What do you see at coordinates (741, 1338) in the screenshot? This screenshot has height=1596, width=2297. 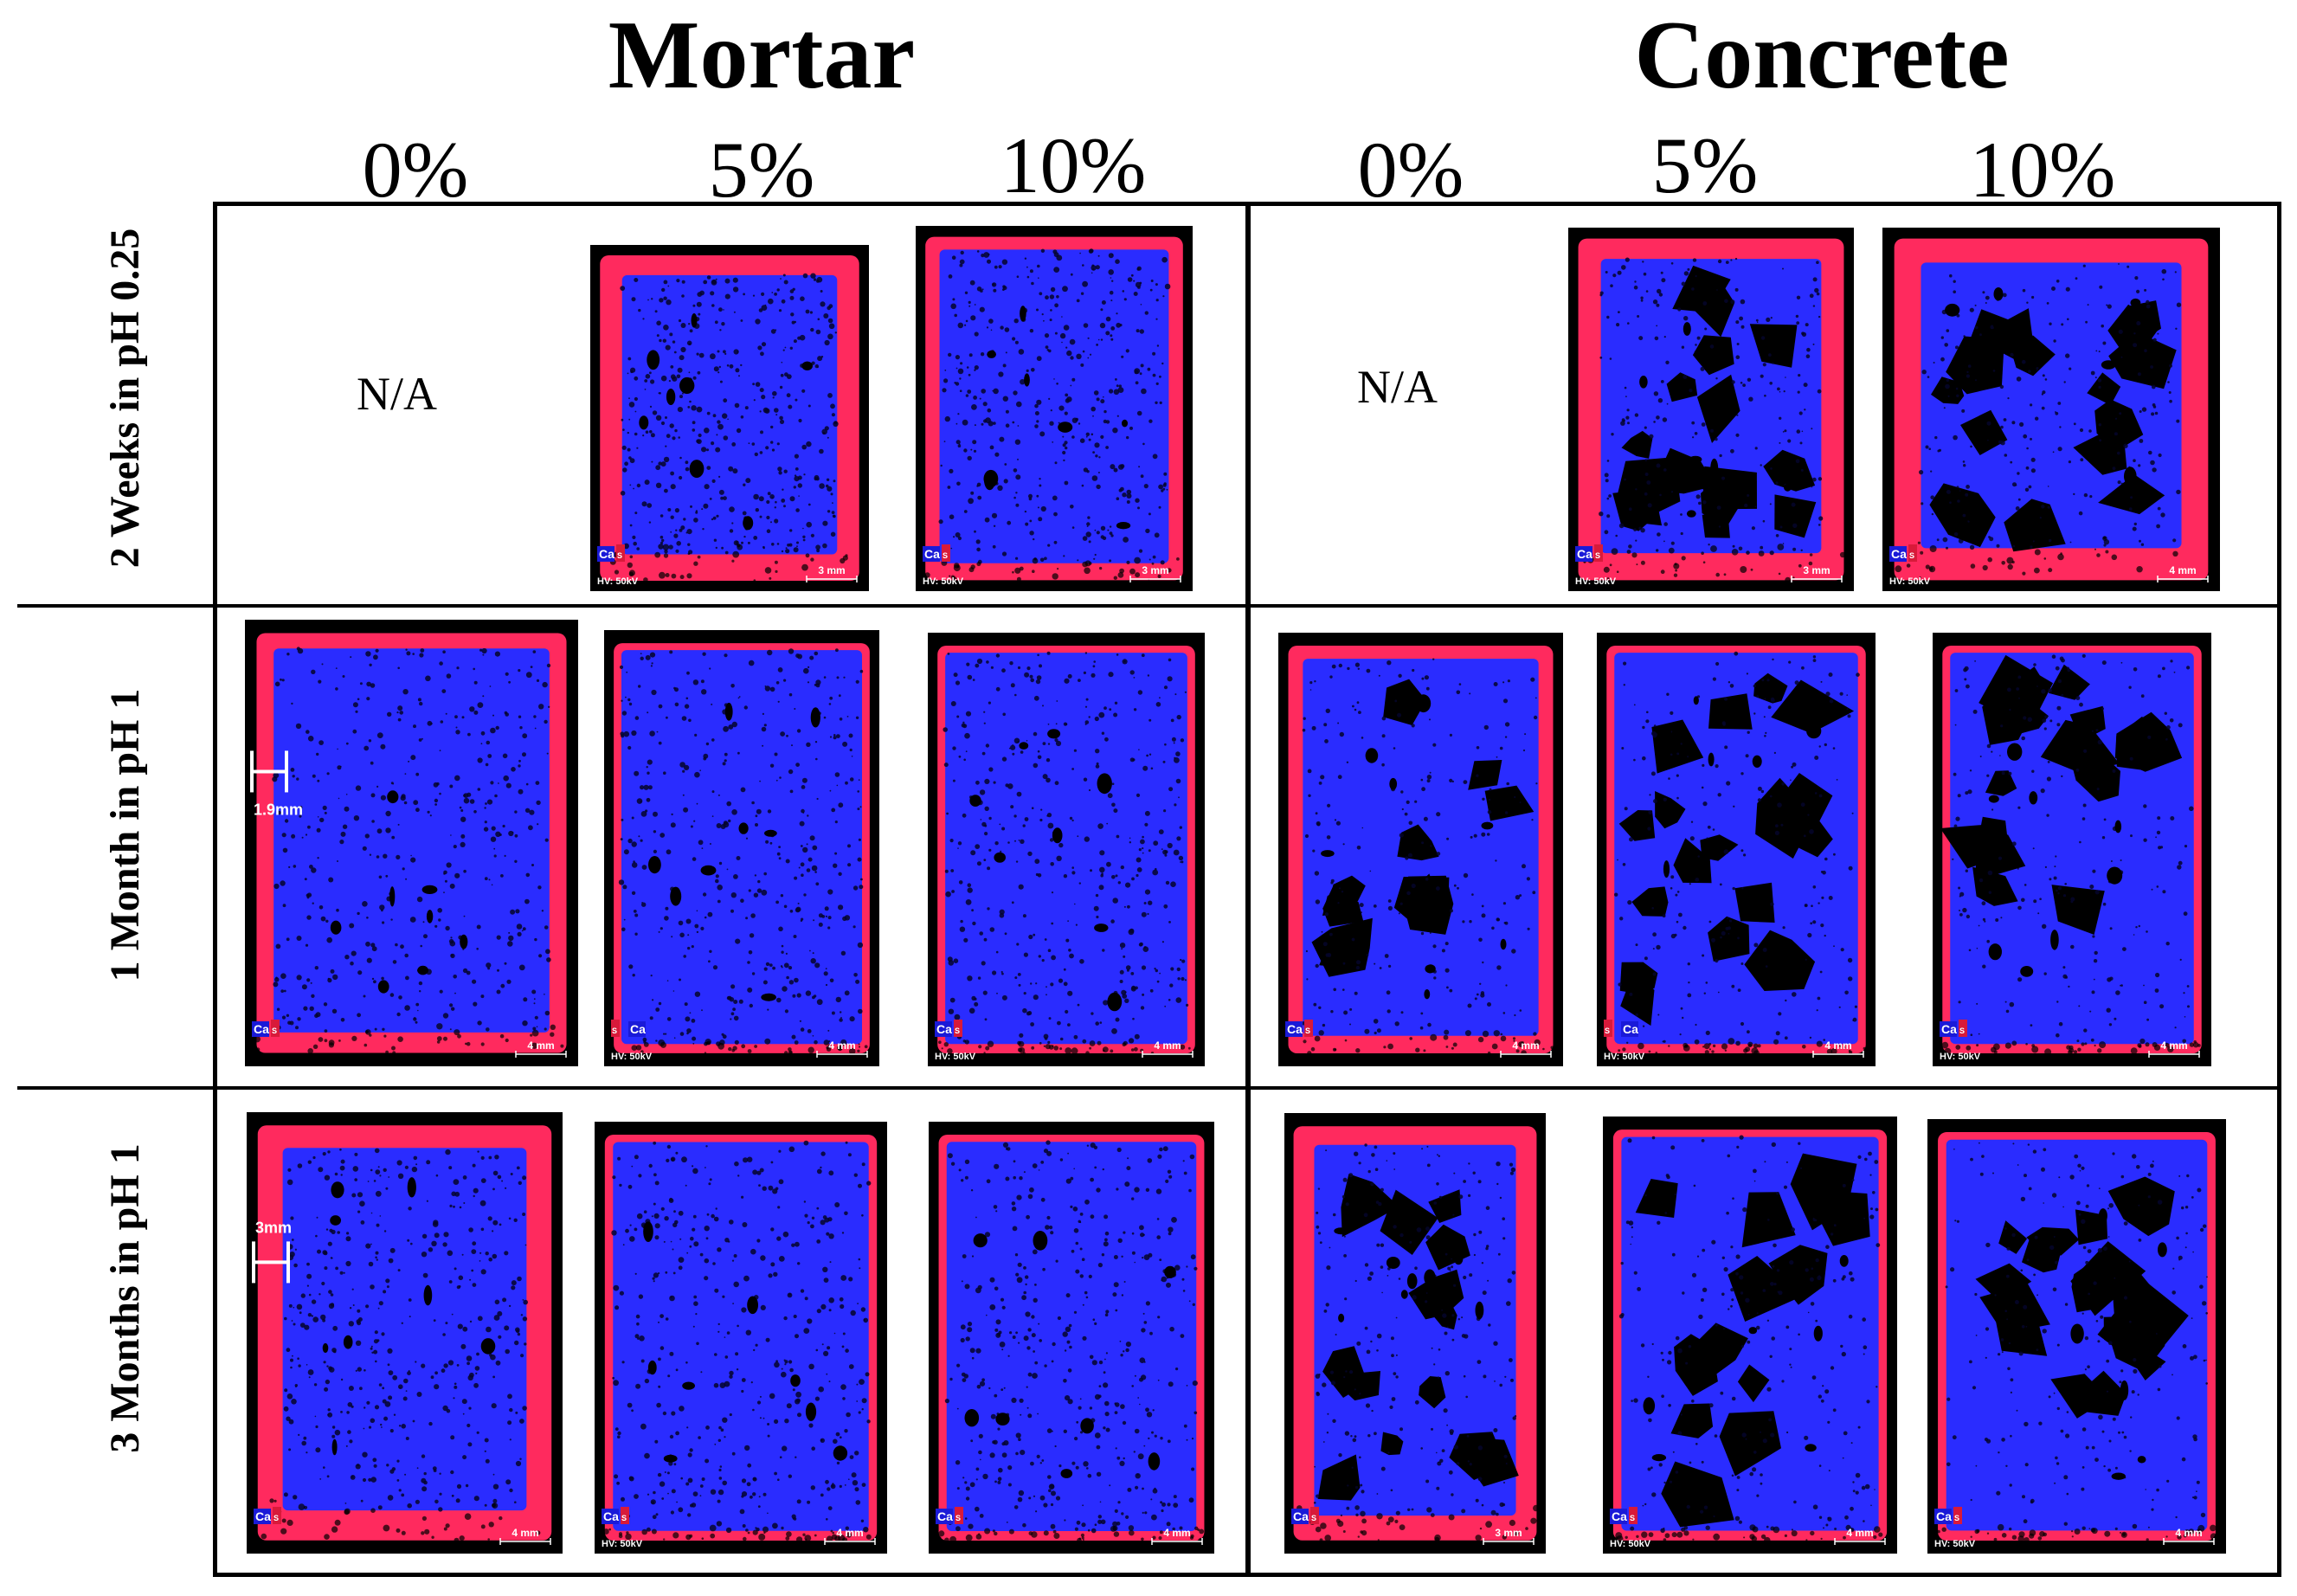 I see `micrograph-mortar-5-3months: Ca S HV: 50kV 4 mm` at bounding box center [741, 1338].